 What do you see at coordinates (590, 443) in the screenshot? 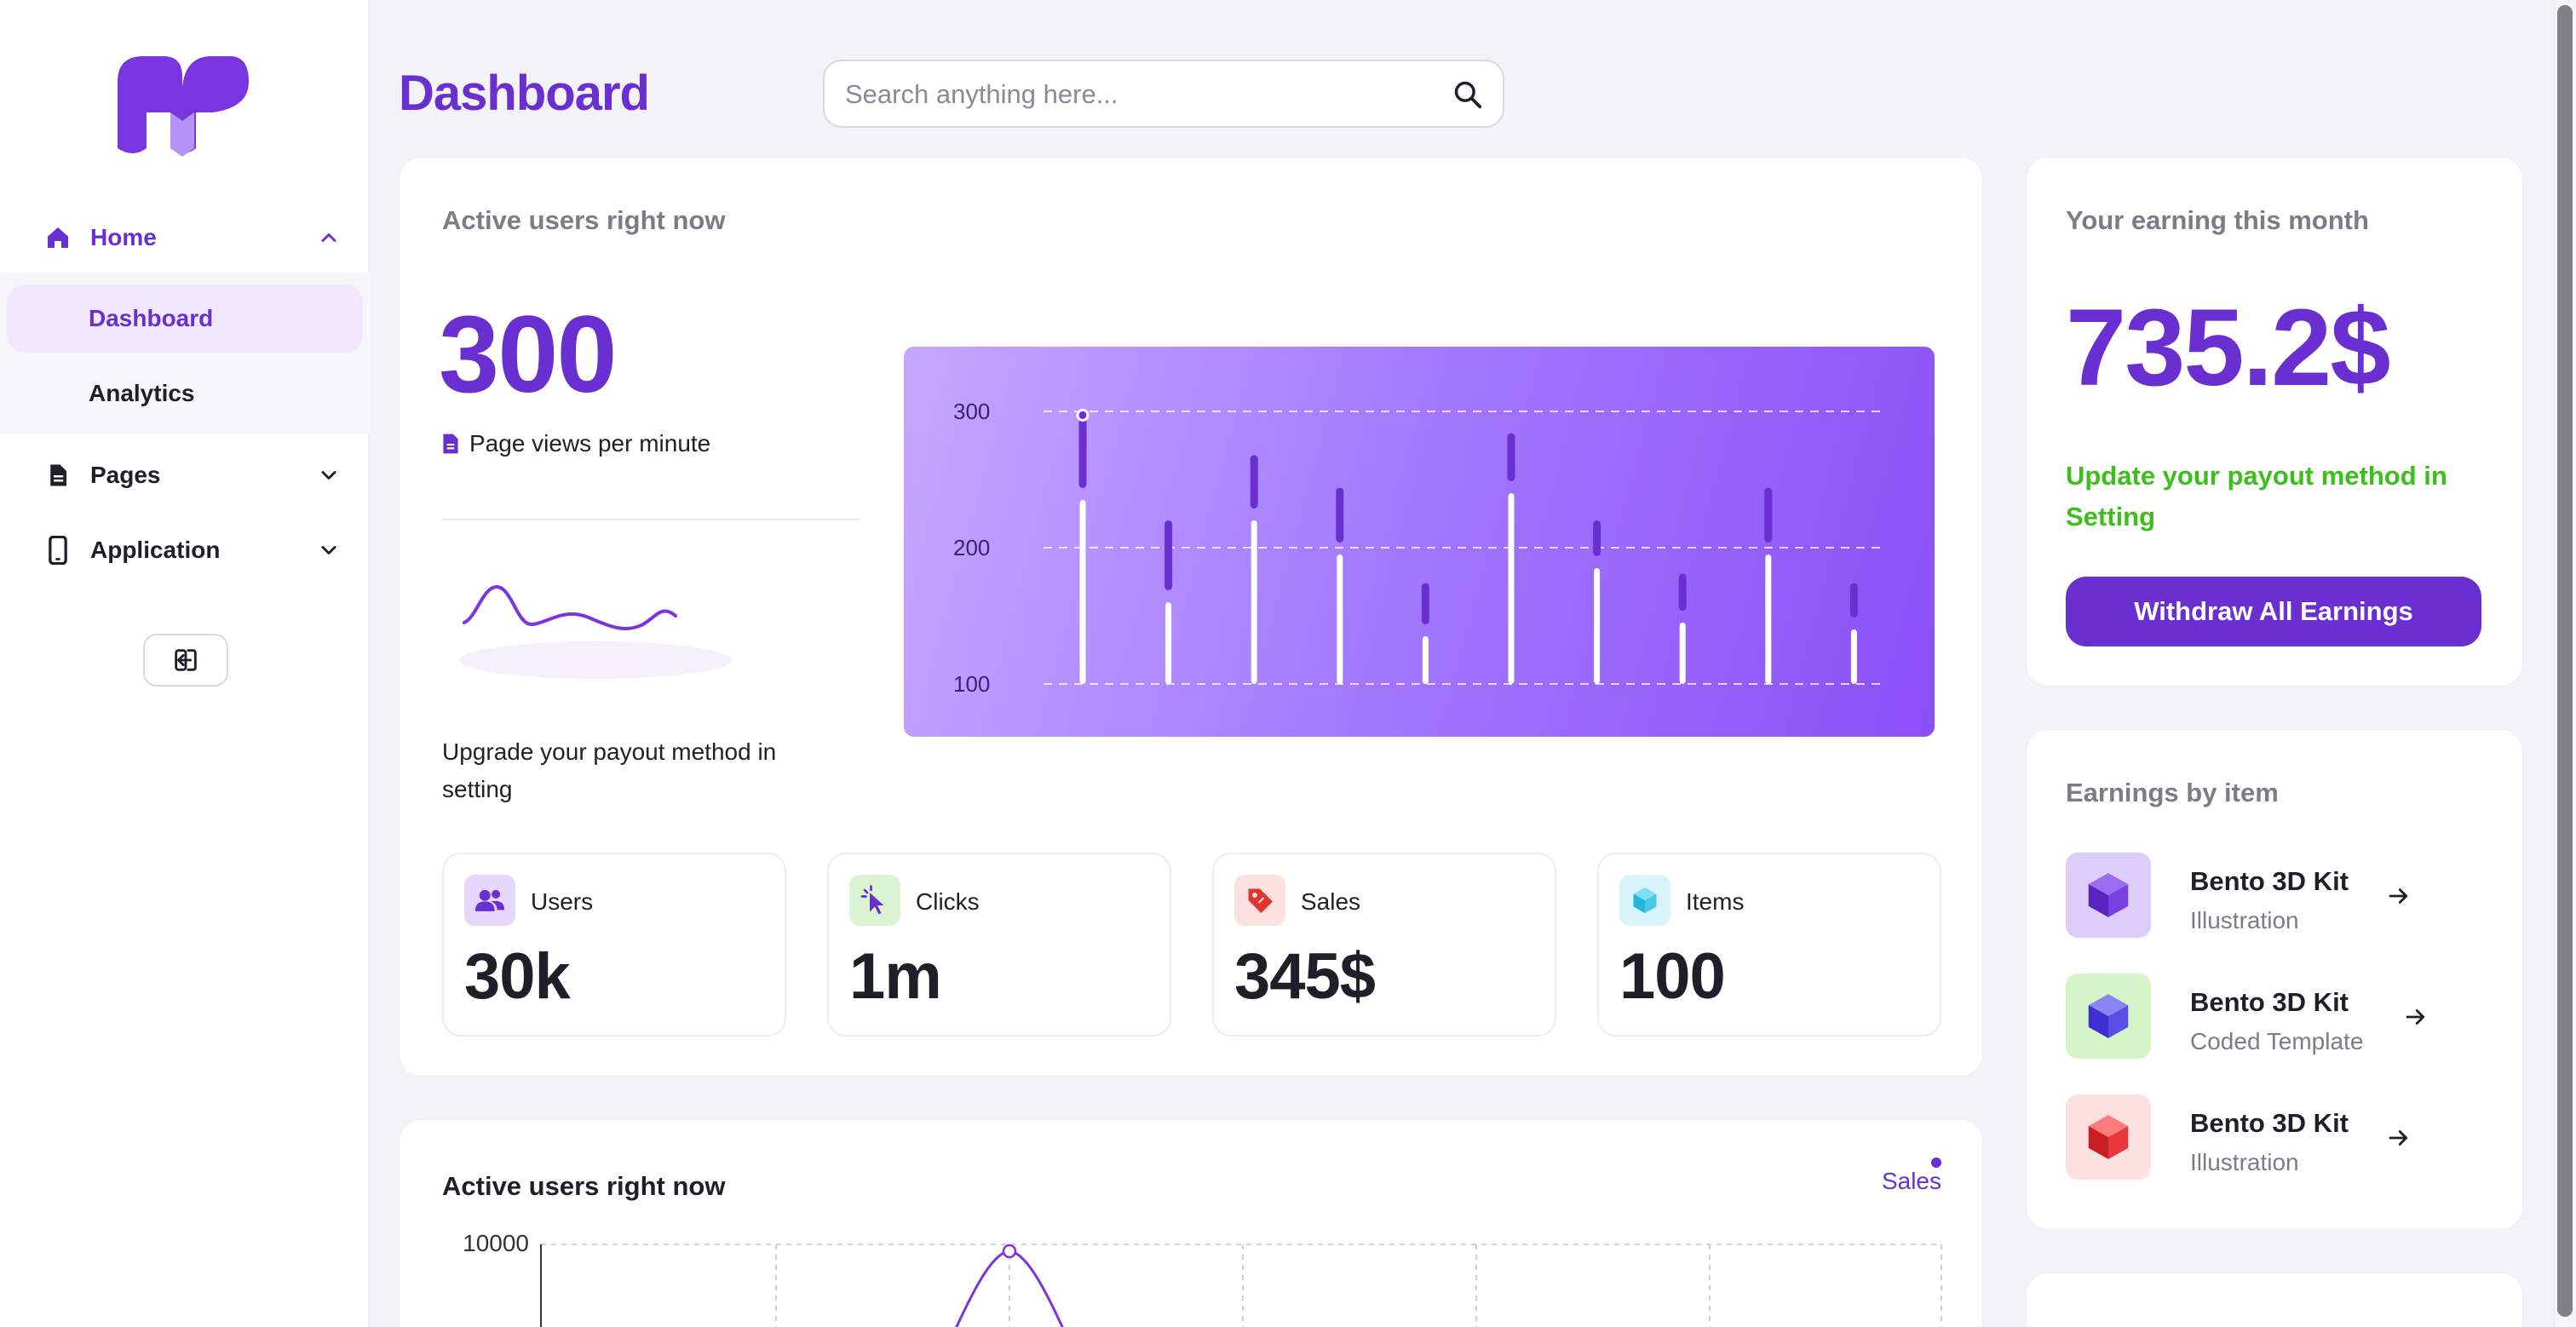
I see `page-views-text: Page views per minute` at bounding box center [590, 443].